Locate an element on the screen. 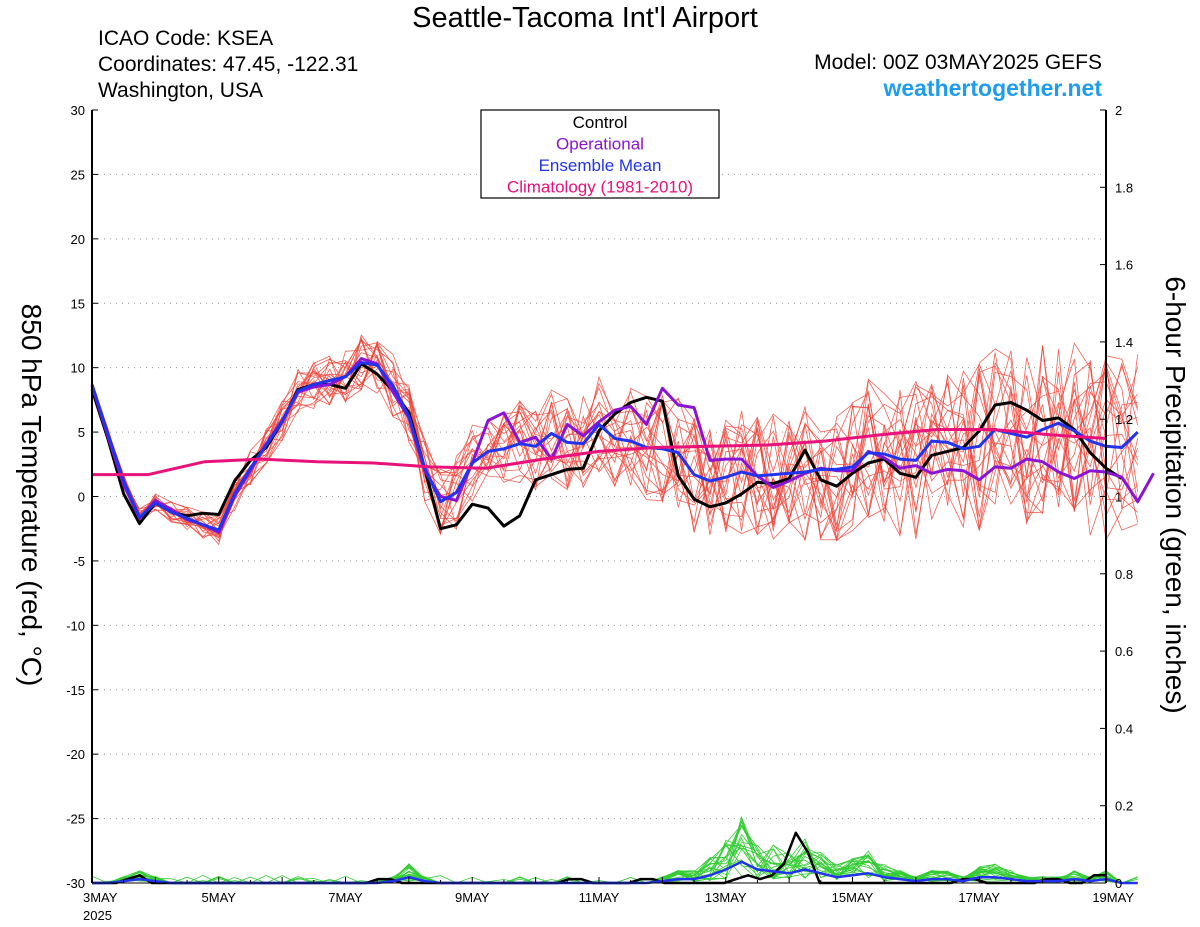 This screenshot has height=927, width=1200. x-tick-label: 11MAY is located at coordinates (599, 897).